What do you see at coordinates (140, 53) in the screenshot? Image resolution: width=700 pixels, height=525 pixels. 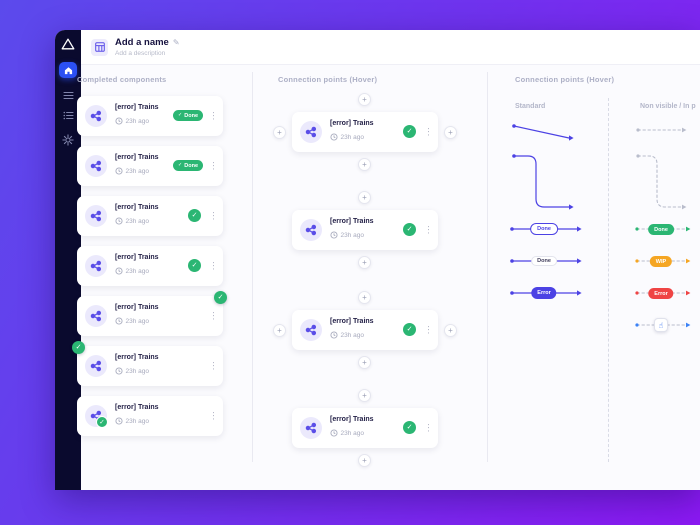 I see `page-subtitle: Add a description` at bounding box center [140, 53].